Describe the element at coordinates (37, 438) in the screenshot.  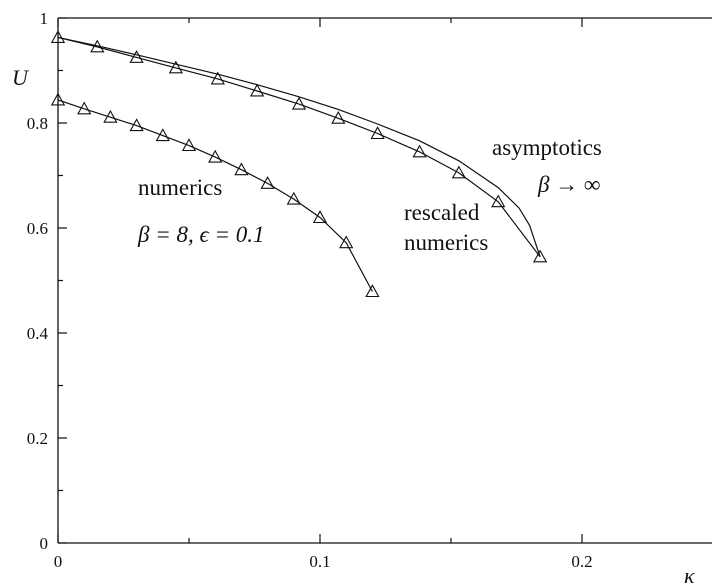
I see `y-tick-label: 0.2` at that location.